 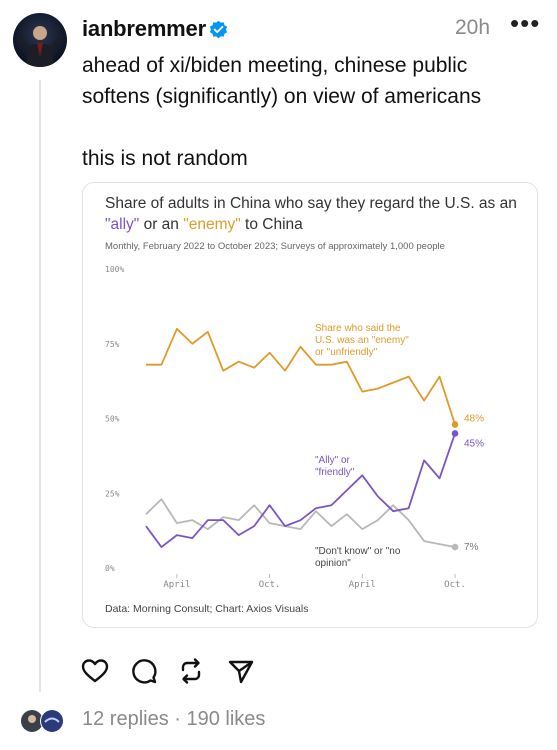 I want to click on y-tick-label: 100%, so click(x=114, y=269).